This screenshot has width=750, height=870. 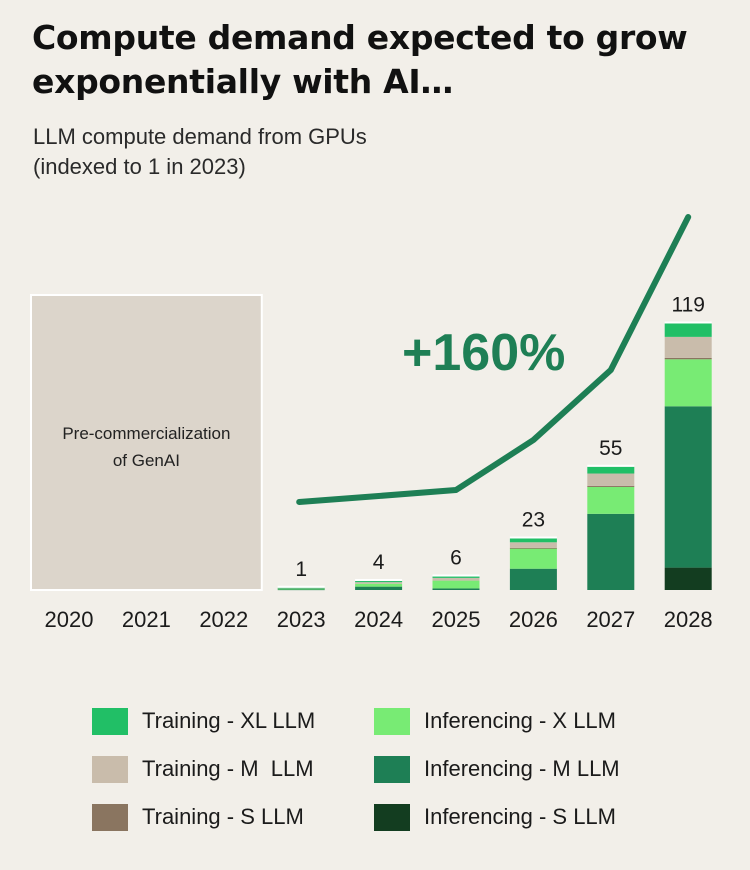 I want to click on legend-label: Inferencing - S LLM, so click(x=520, y=816).